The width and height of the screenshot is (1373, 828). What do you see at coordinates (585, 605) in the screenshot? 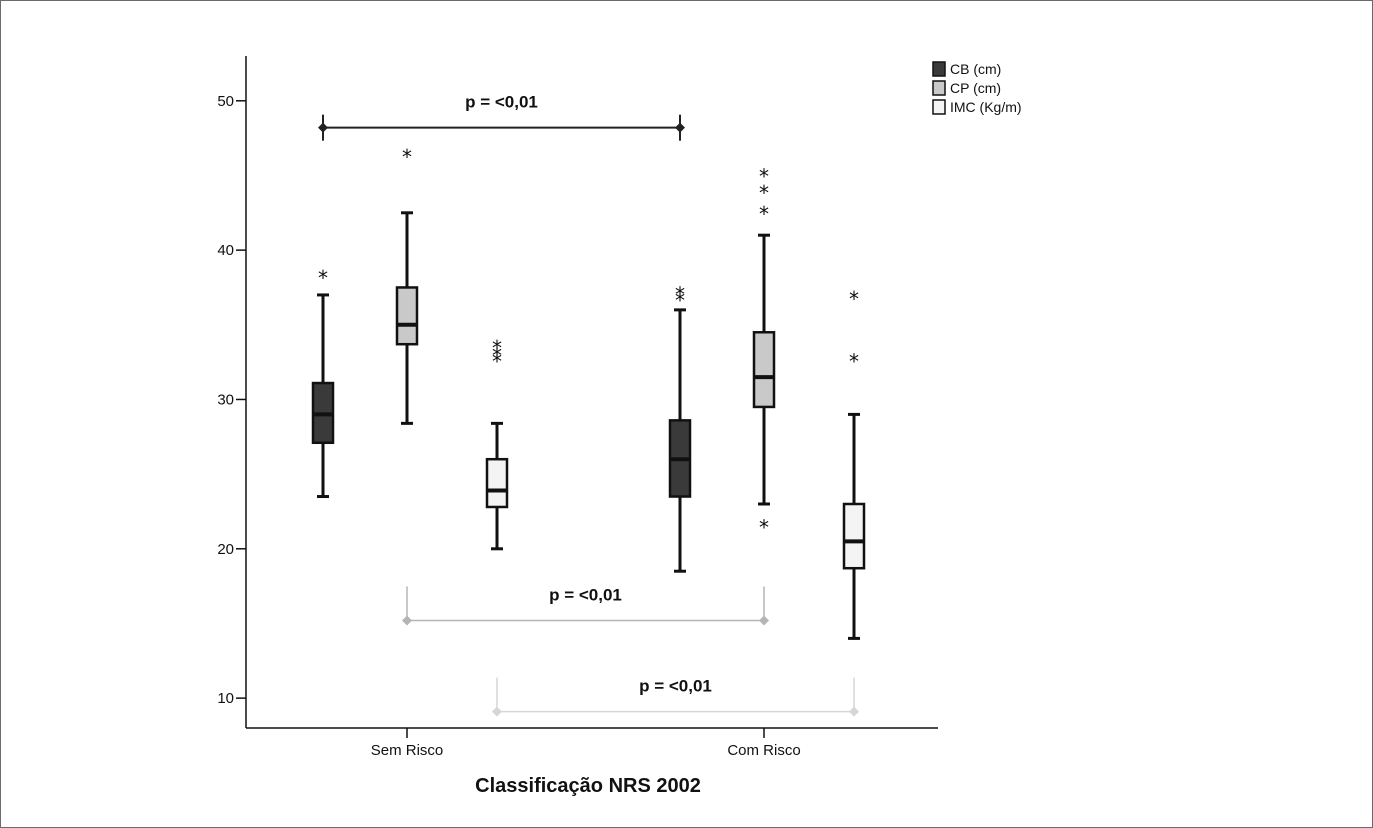
I see `p-annotation-1: p = <0,01` at bounding box center [585, 605].